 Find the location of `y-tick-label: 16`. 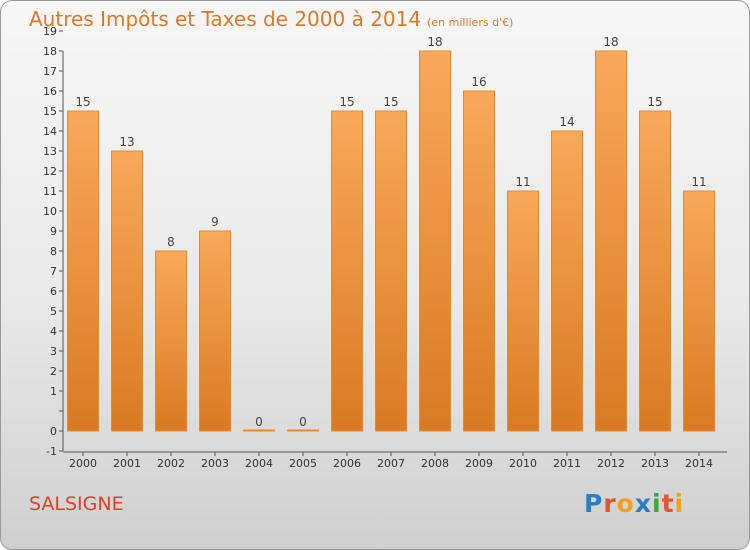

y-tick-label: 16 is located at coordinates (50, 91).